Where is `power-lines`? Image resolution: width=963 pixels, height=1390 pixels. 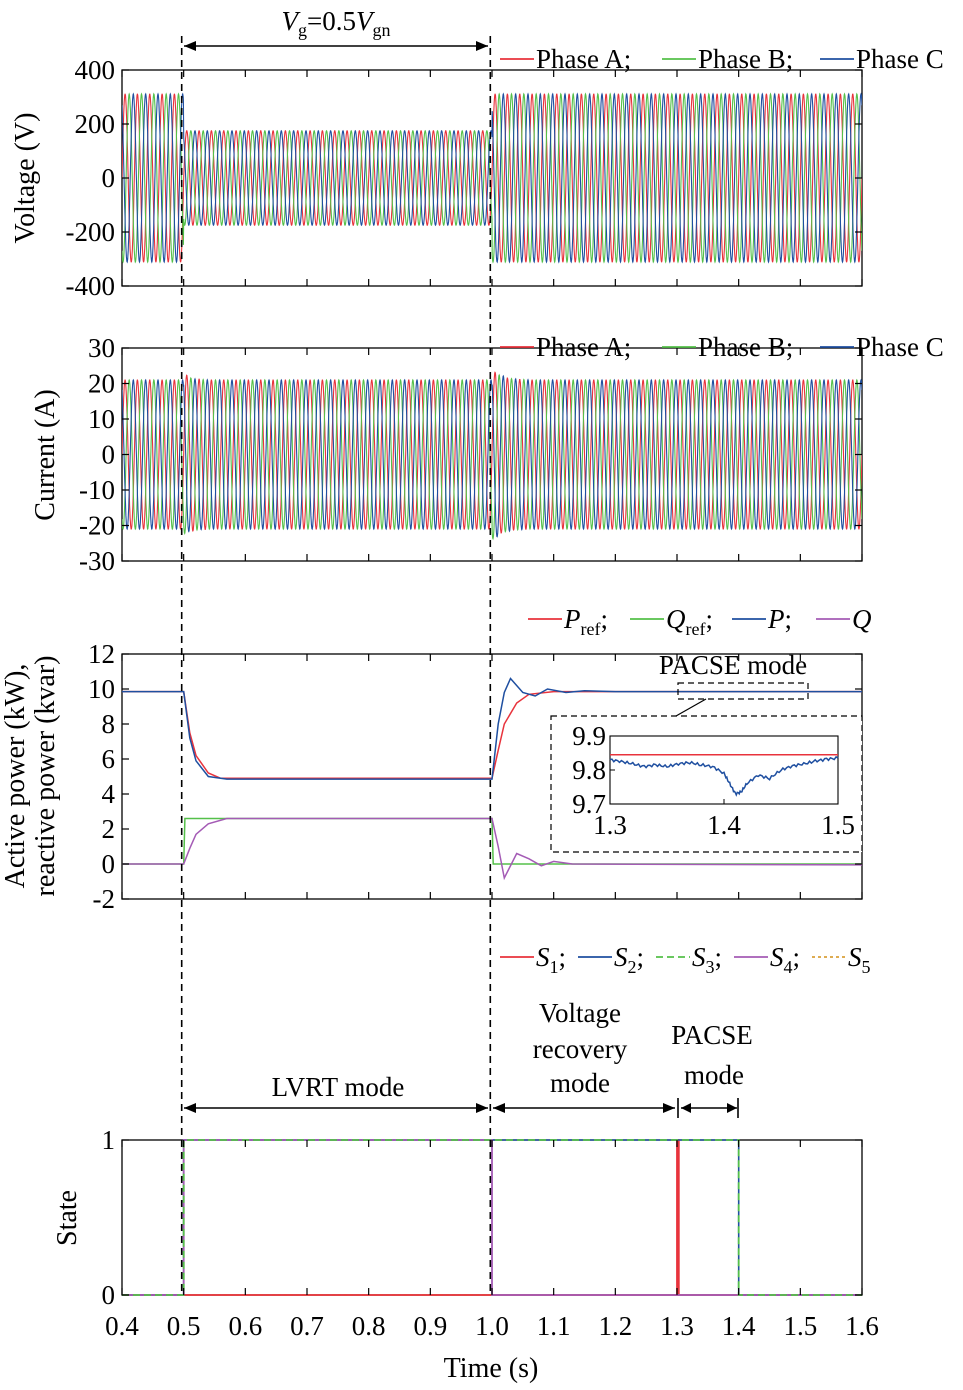 power-lines is located at coordinates (492, 779).